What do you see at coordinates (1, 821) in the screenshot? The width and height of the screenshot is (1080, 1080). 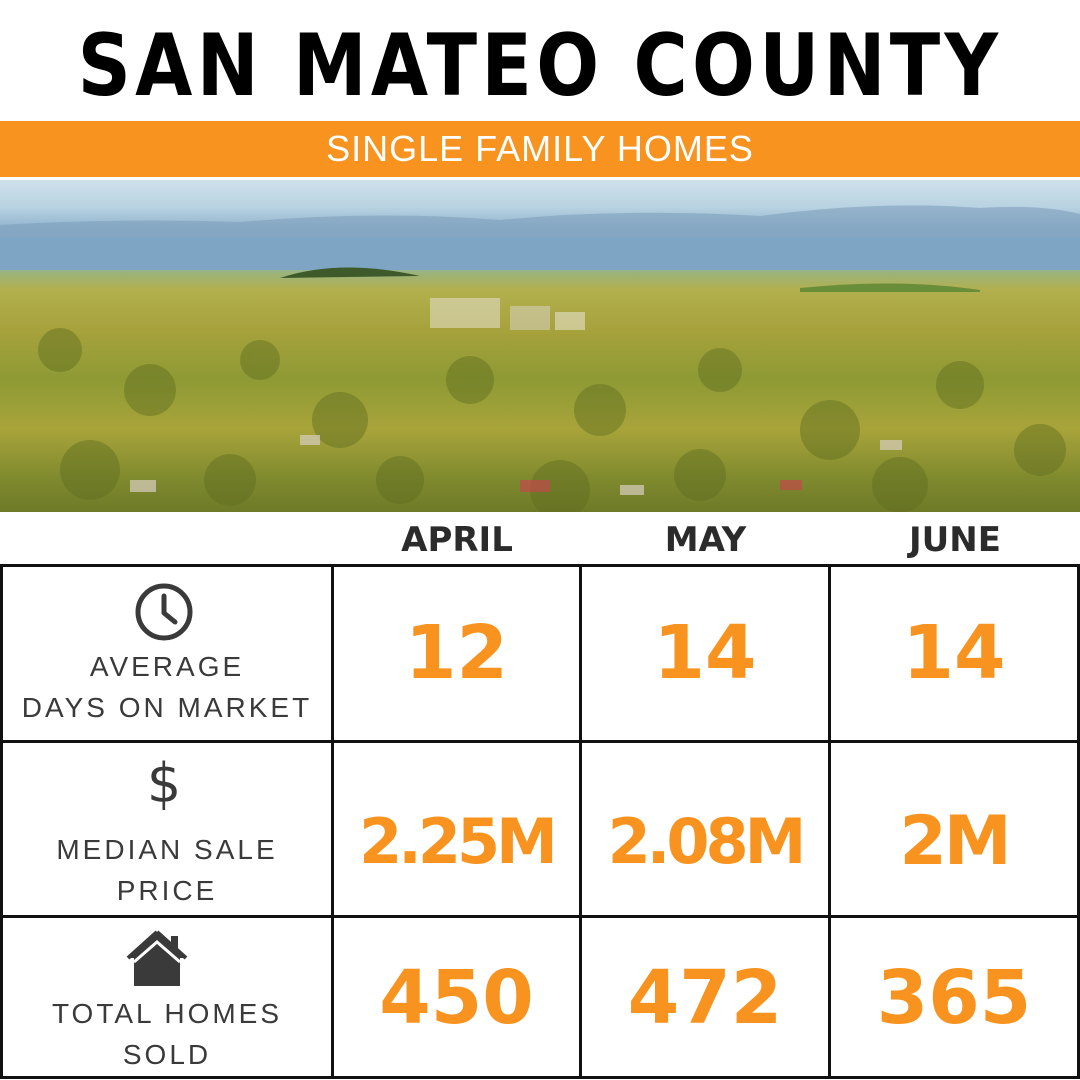 I see `grid-line-left` at bounding box center [1, 821].